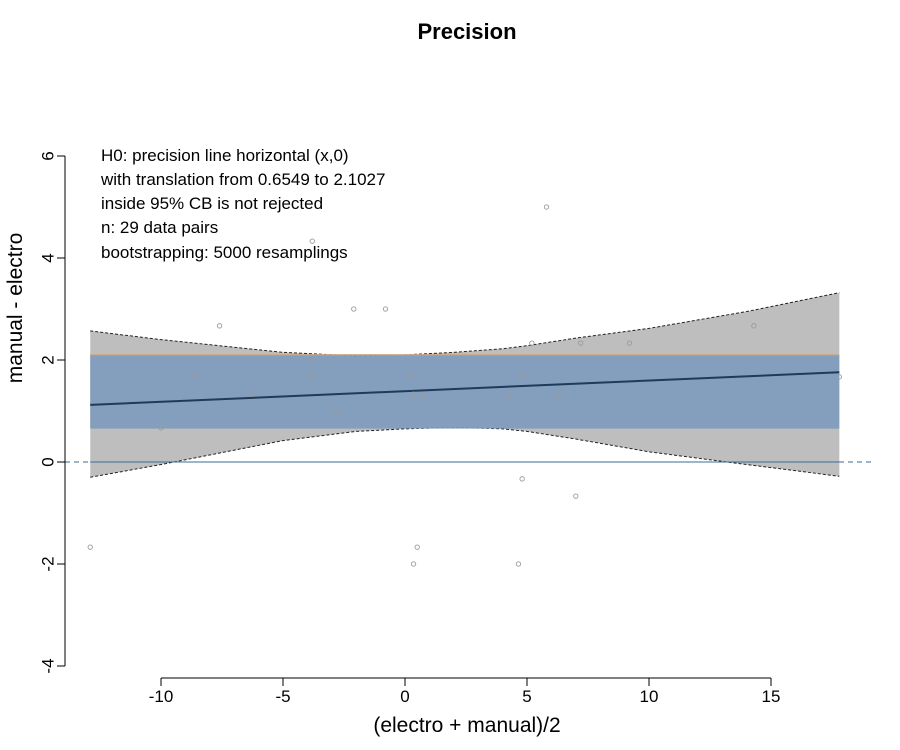 This screenshot has width=900, height=750. I want to click on y-tick-label: -4, so click(48, 665).